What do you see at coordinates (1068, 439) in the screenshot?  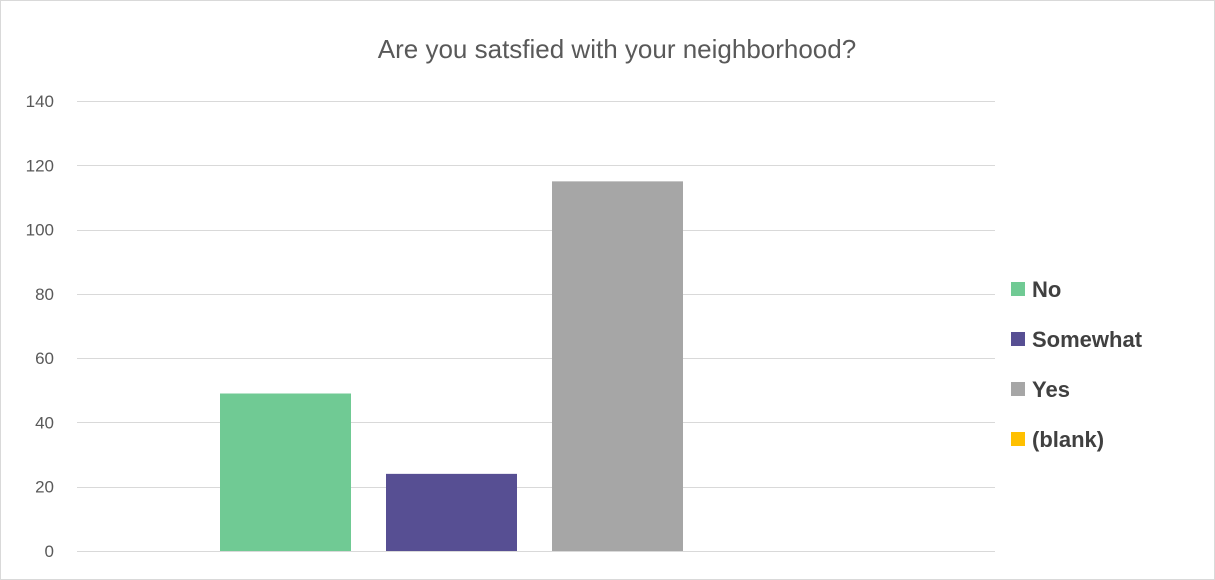 I see `legend-label: (blank)` at bounding box center [1068, 439].